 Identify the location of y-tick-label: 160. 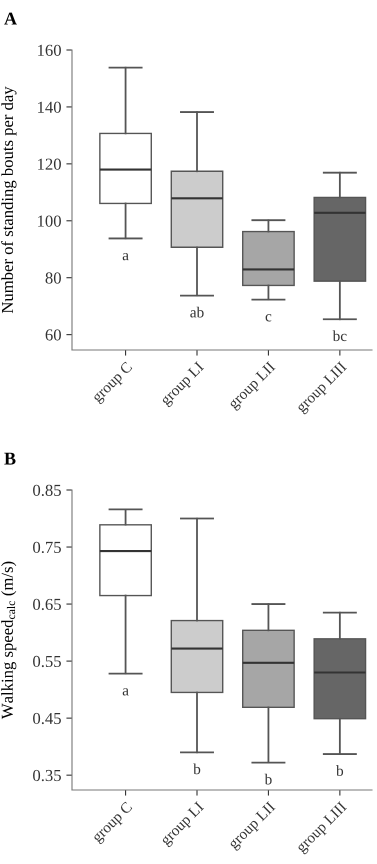
(49, 50).